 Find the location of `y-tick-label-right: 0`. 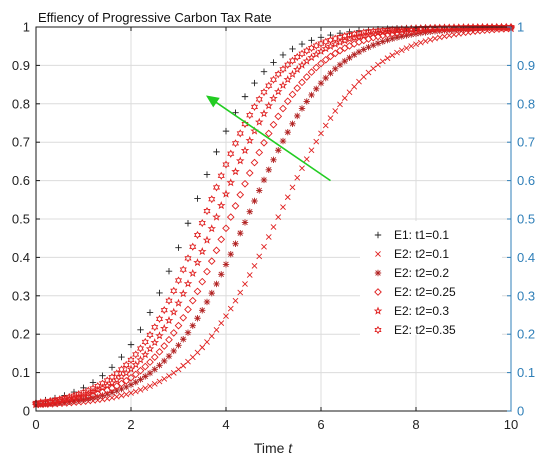

y-tick-label-right: 0 is located at coordinates (520, 411).